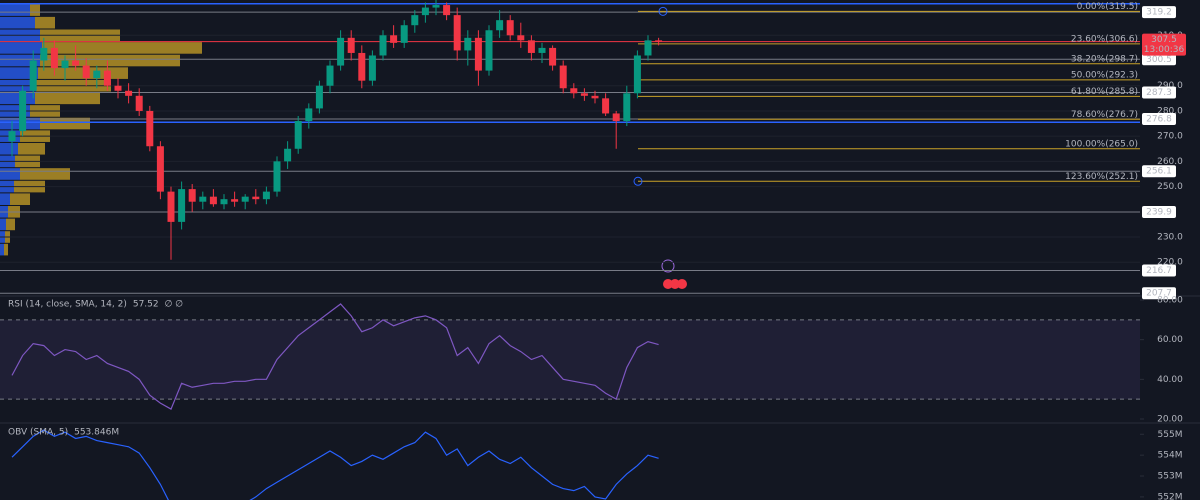 The height and width of the screenshot is (500, 1200). Describe the element at coordinates (335, 464) in the screenshot. I see `obv-line` at that location.